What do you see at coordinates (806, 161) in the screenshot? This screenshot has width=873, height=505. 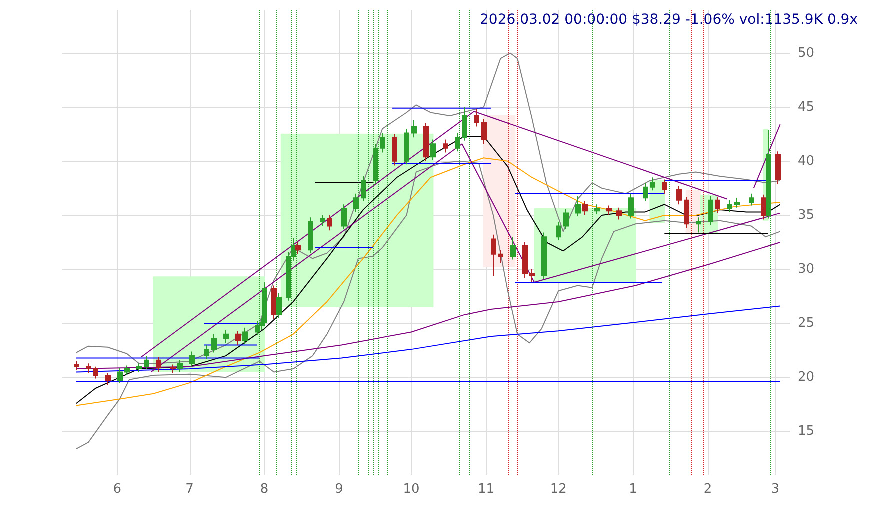 I see `y-tick-label: 40` at bounding box center [806, 161].